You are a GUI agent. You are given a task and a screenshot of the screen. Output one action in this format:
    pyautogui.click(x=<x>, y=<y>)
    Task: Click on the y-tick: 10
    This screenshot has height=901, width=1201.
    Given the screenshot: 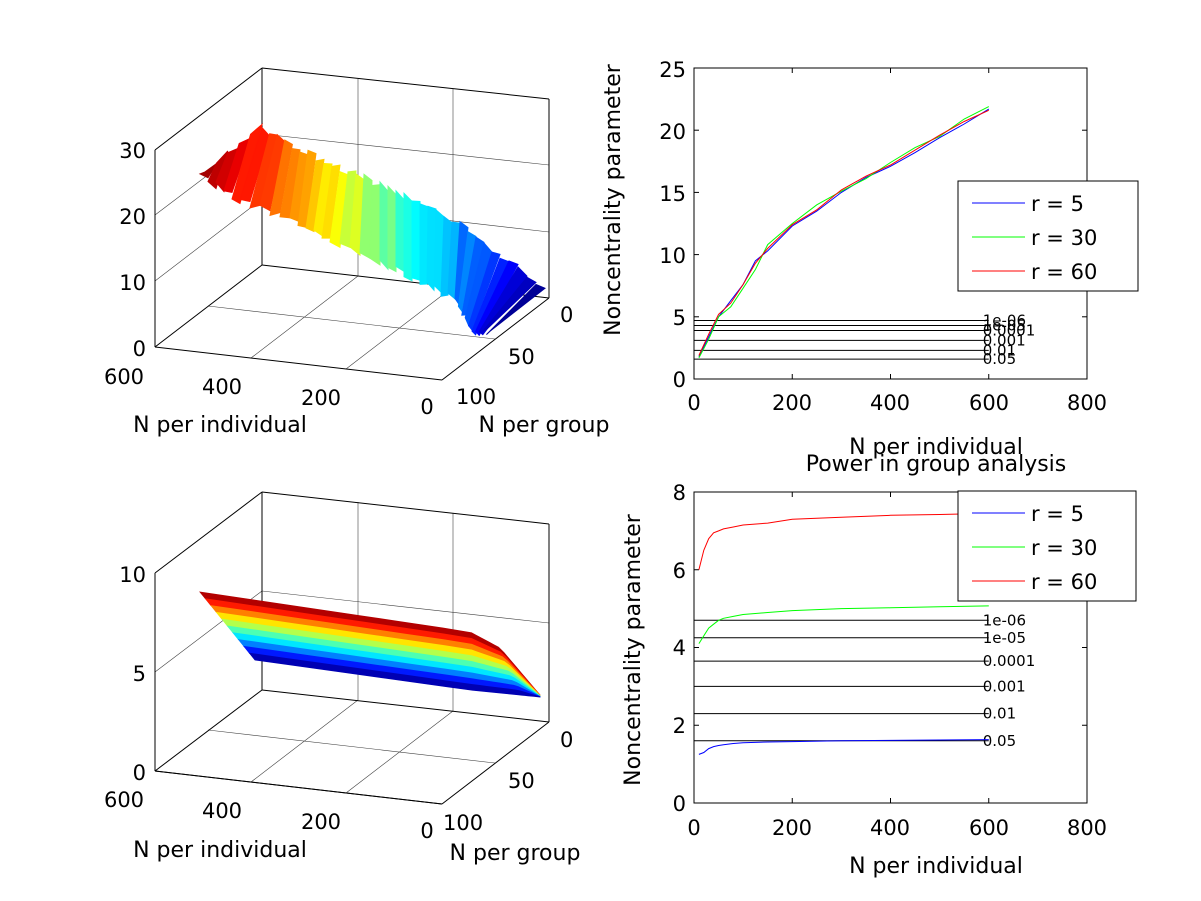 What is the action you would take?
    pyautogui.click(x=672, y=256)
    